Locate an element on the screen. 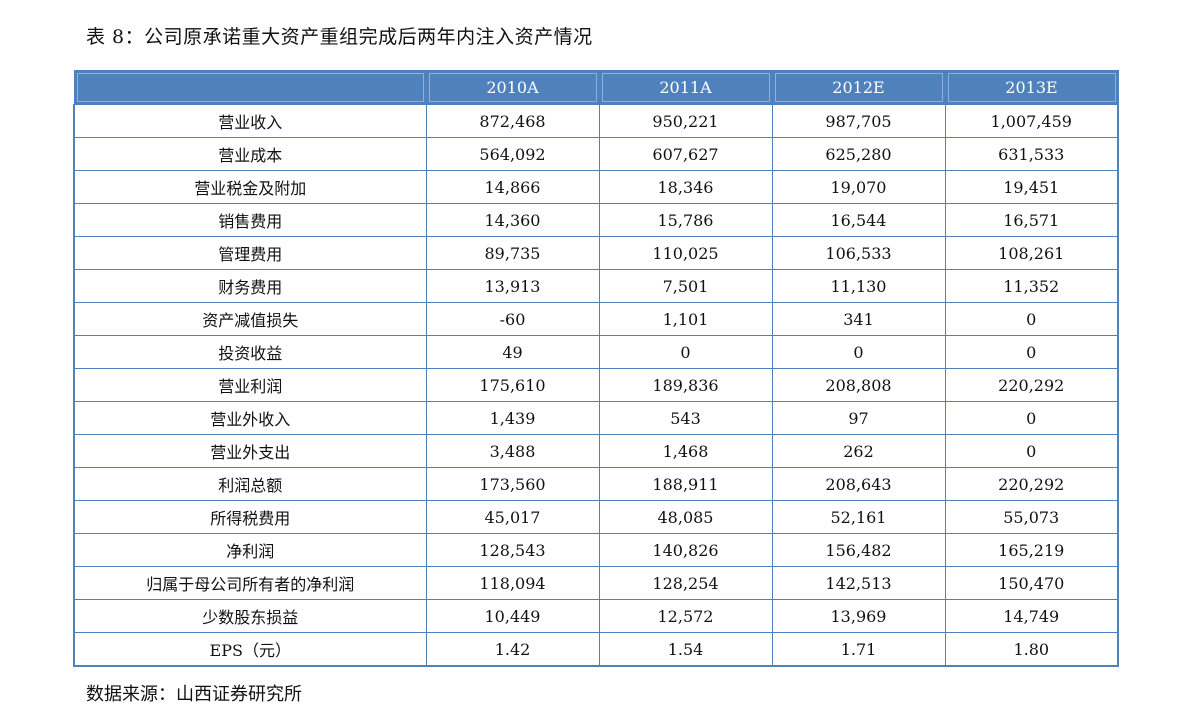 This screenshot has height=724, width=1191. table-row: 管理费用 89,735 110,025 106,533 108,261 is located at coordinates (596, 253).